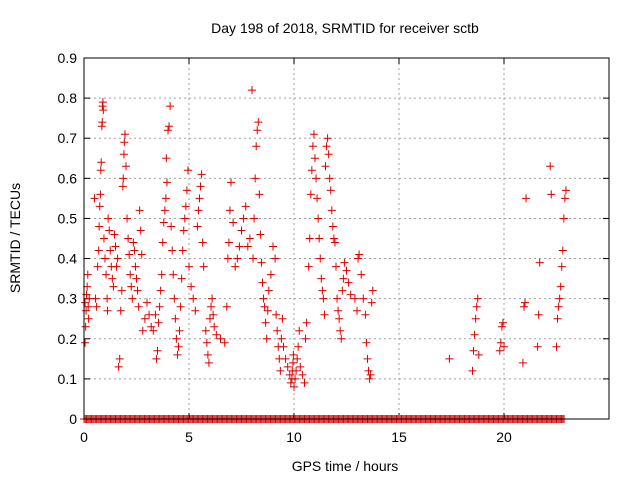 This screenshot has width=640, height=480. Describe the element at coordinates (68, 379) in the screenshot. I see `y-tick-label: 0.1` at that location.